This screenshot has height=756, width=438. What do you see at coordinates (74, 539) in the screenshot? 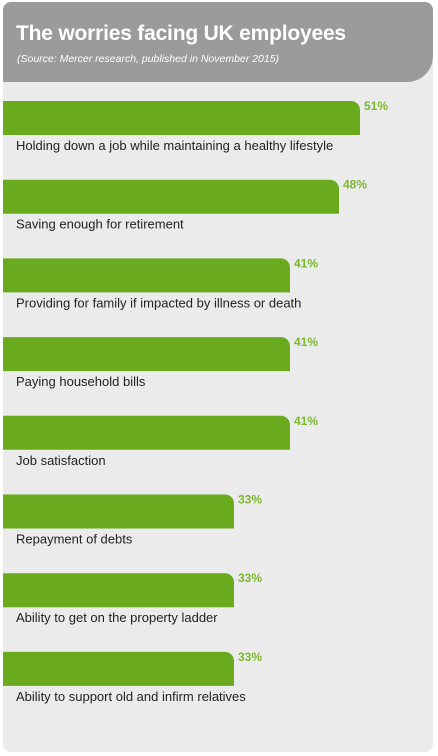
I see `category-label-6: Repayment of debts` at bounding box center [74, 539].